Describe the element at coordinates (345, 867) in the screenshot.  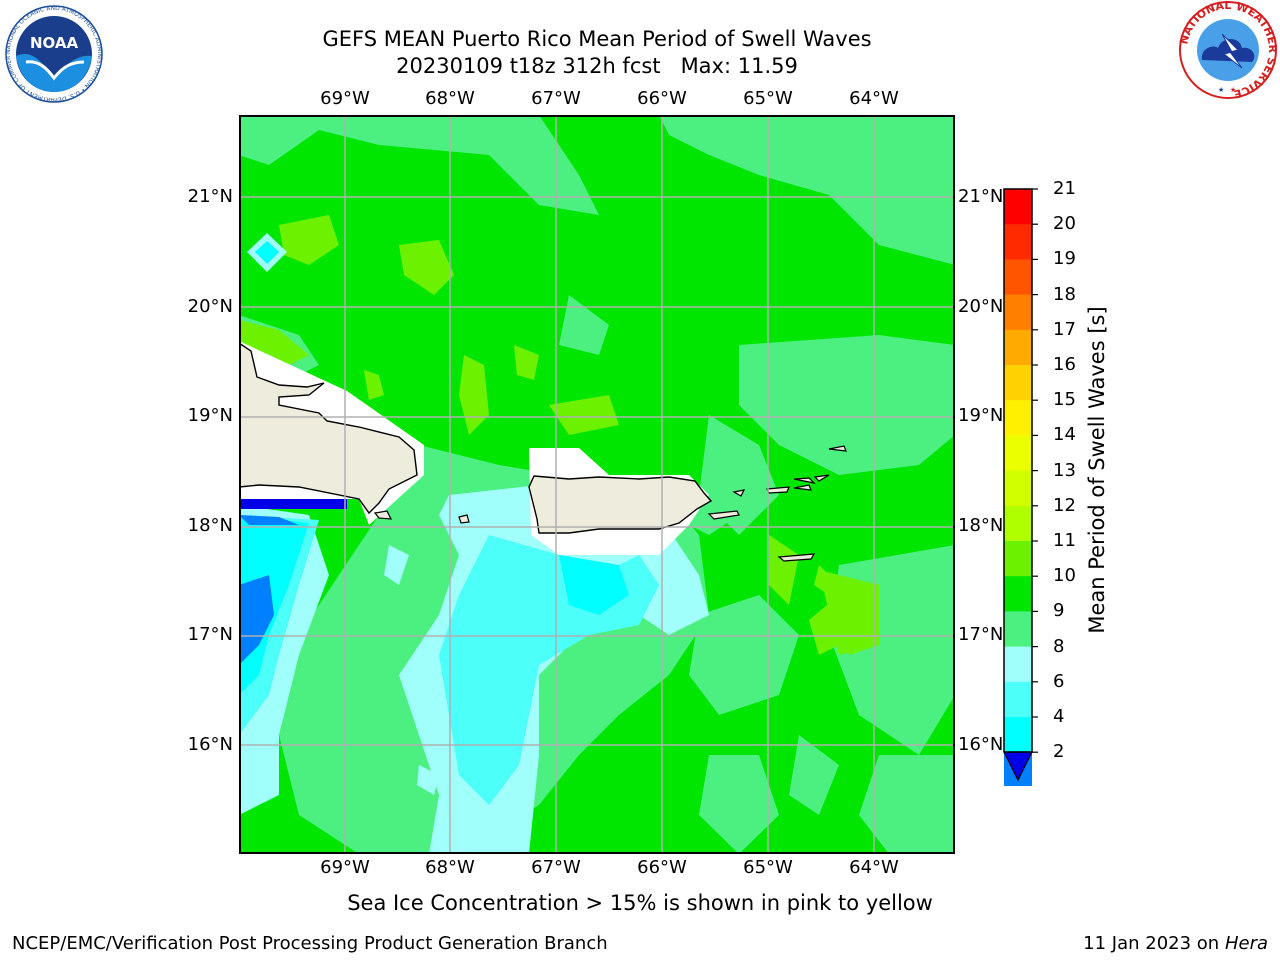
I see `lon-label-bottom-69w: 69°W` at that location.